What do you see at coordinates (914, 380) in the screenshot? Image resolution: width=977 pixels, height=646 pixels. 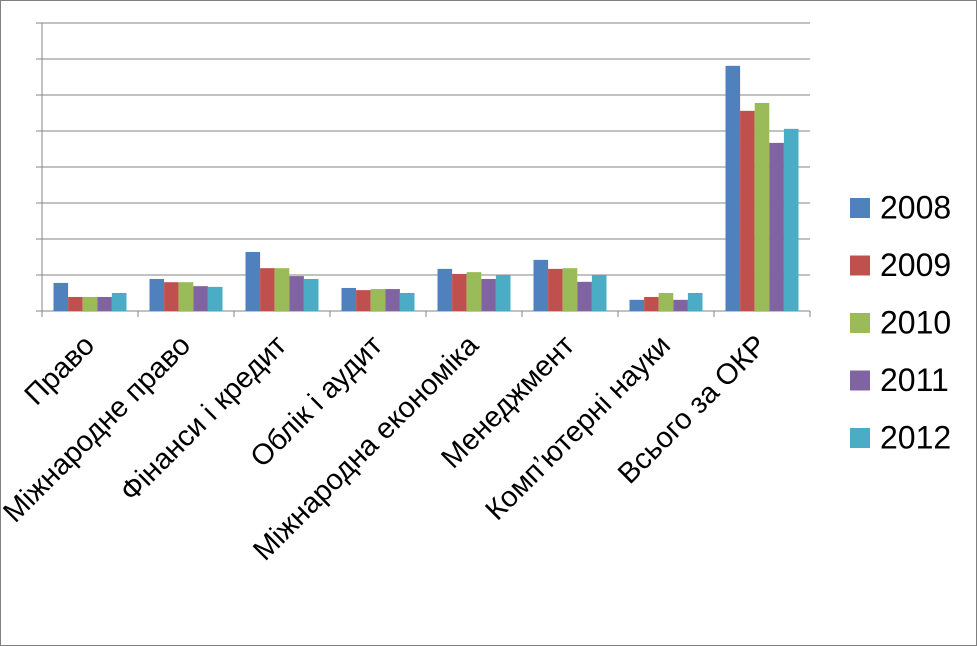 I see `legend-label: 2011` at bounding box center [914, 380].